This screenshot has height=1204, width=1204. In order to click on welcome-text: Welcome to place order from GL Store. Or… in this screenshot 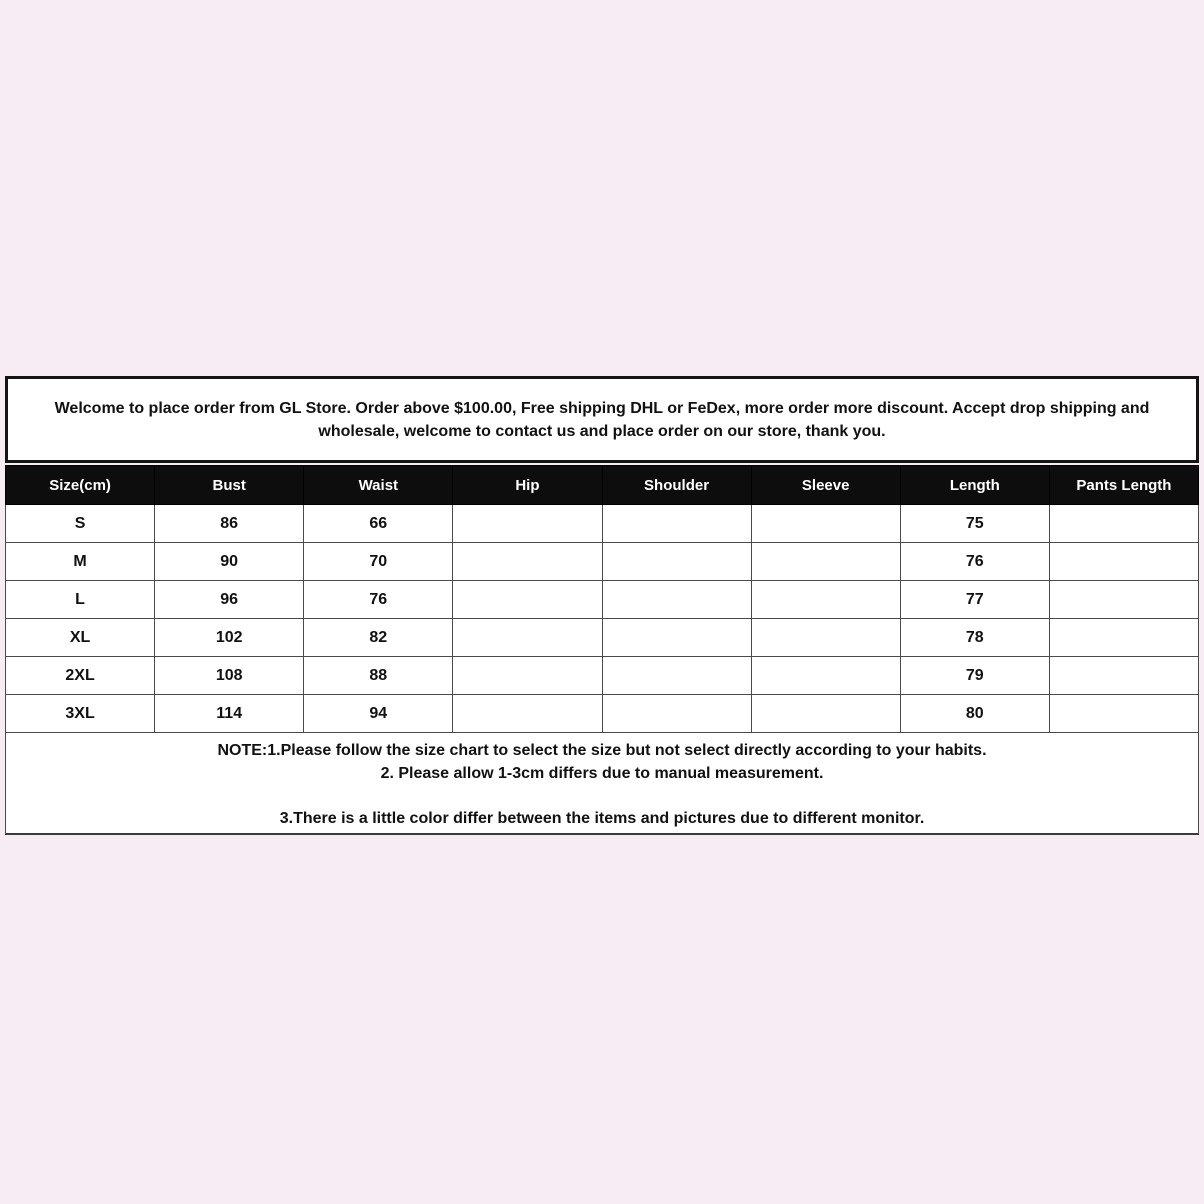, I will do `click(602, 419)`.